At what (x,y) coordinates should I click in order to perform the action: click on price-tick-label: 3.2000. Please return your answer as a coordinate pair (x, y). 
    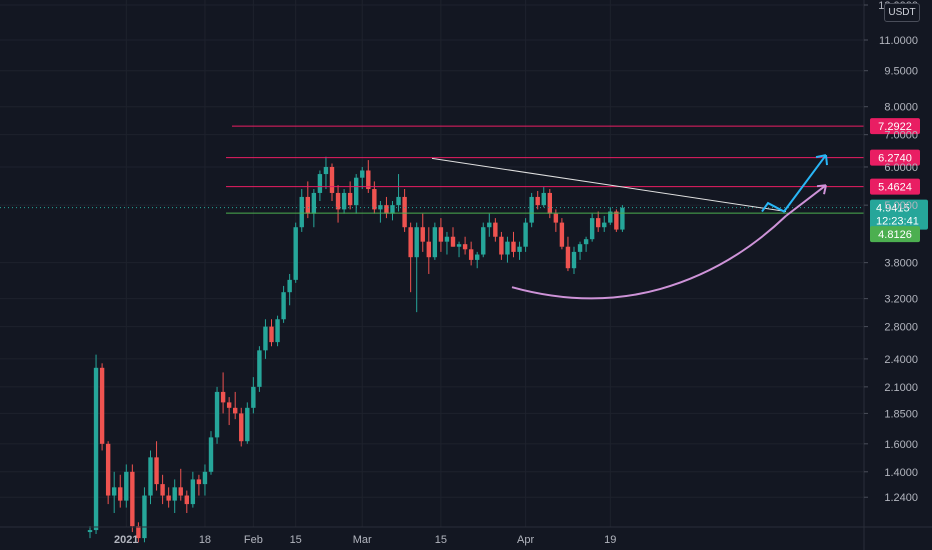
    Looking at the image, I should click on (901, 300).